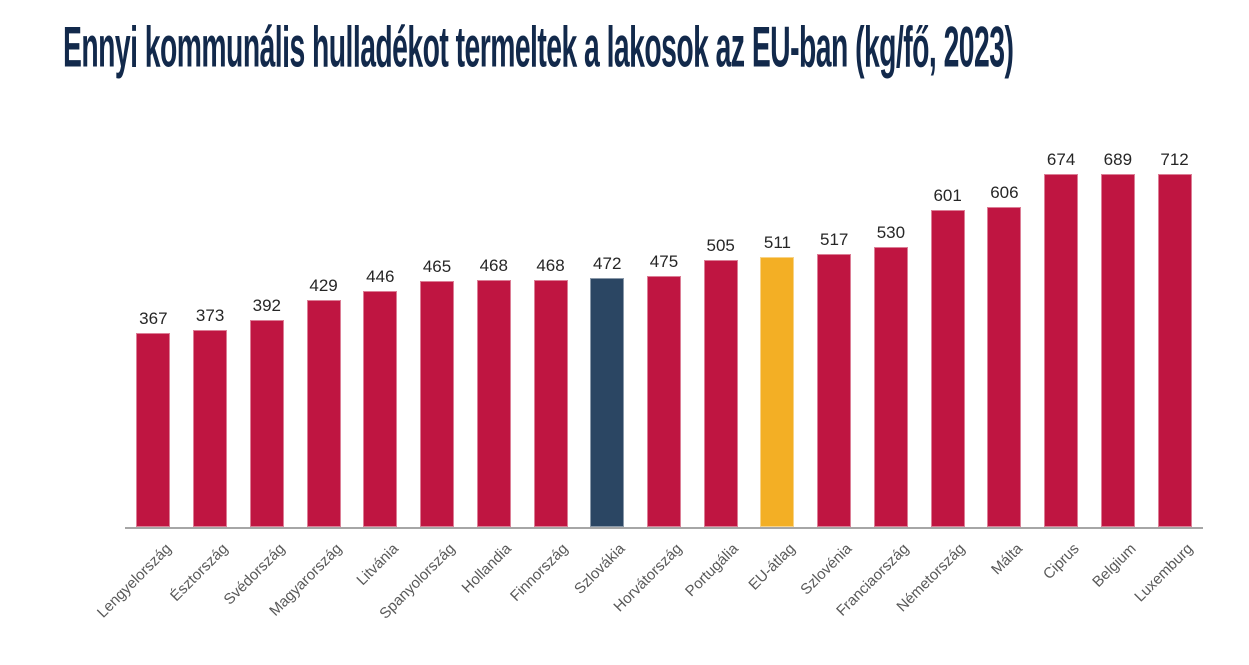 Image resolution: width=1249 pixels, height=665 pixels. I want to click on category-label-slot: Málta, so click(1004, 594).